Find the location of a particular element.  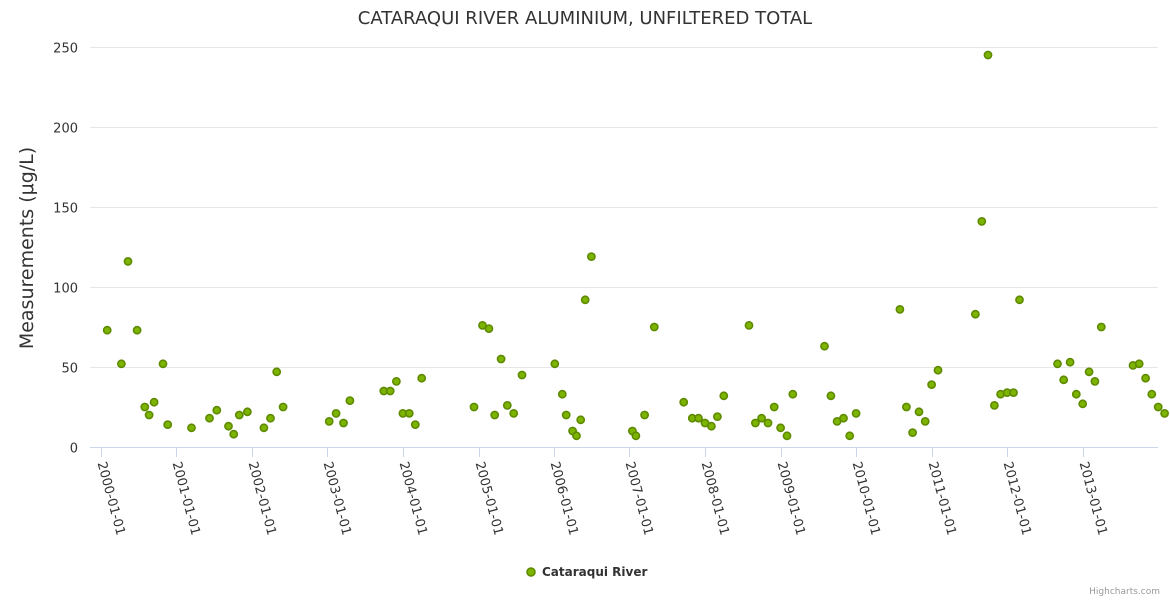

legend: Cataraqui River is located at coordinates (586, 572).